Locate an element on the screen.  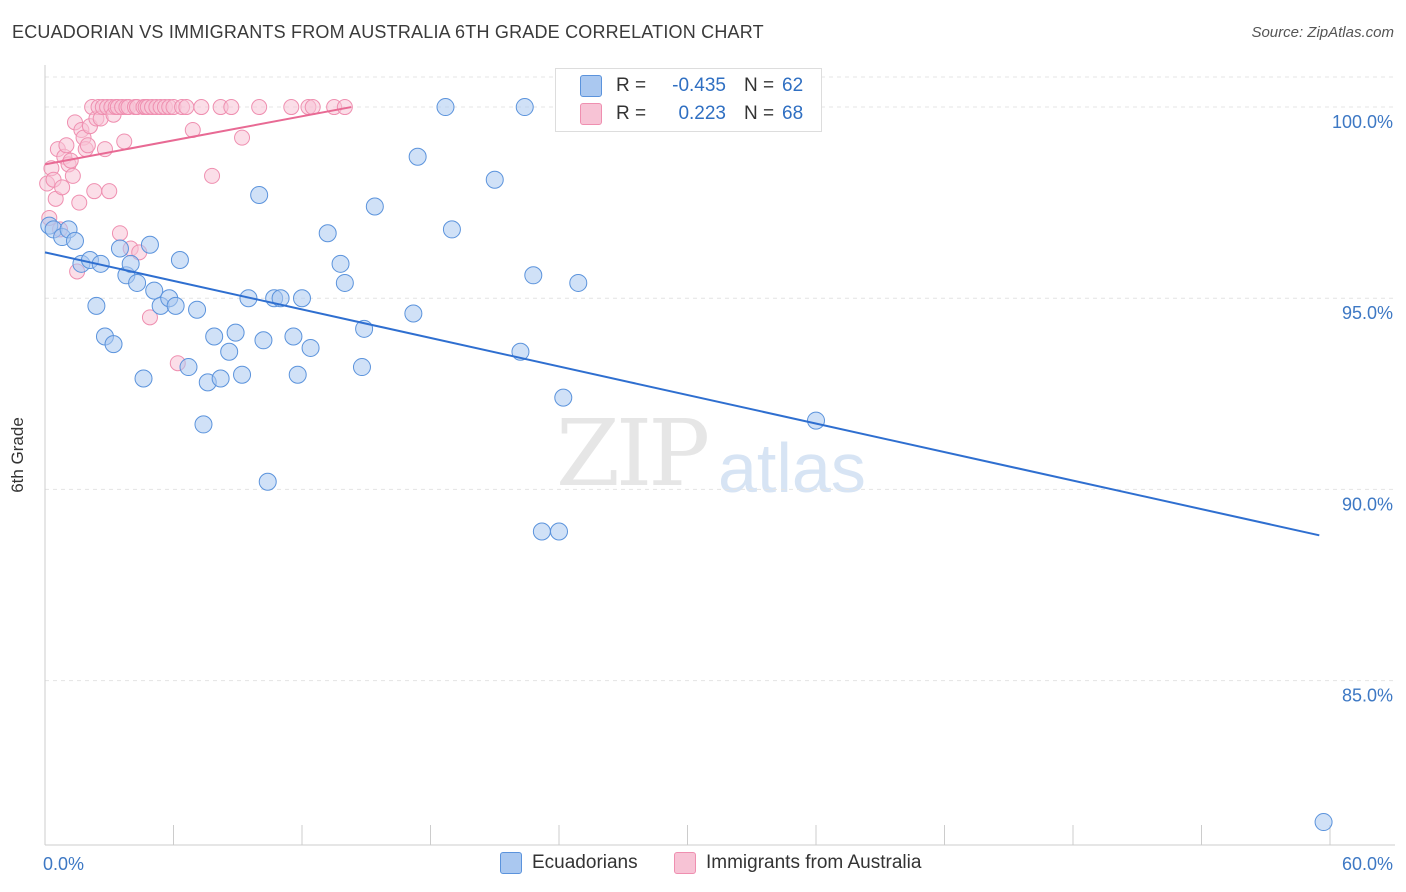
y-axis-title: 6th Grade is located at coordinates (17, 455).